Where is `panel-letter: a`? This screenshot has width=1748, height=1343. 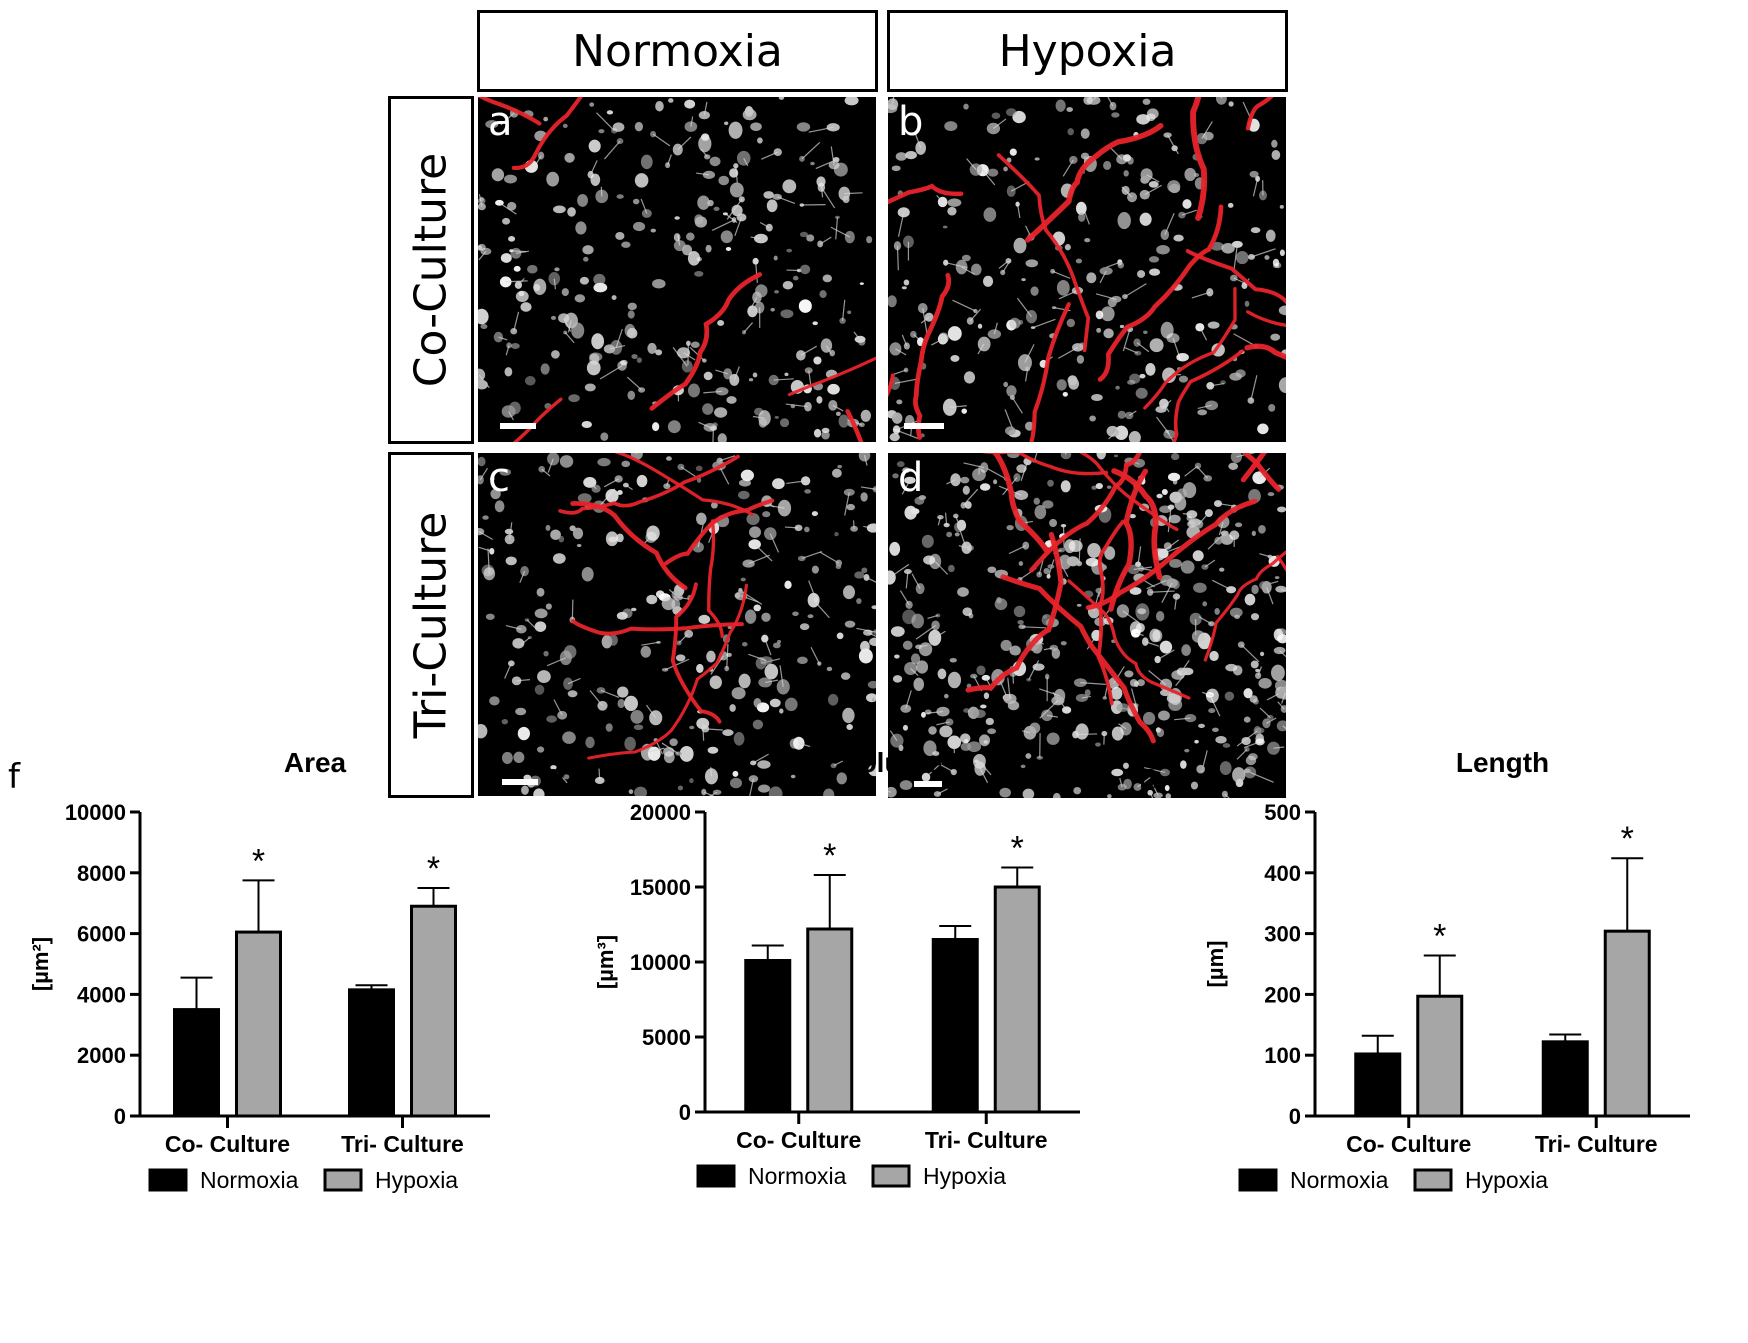 panel-letter: a is located at coordinates (500, 122).